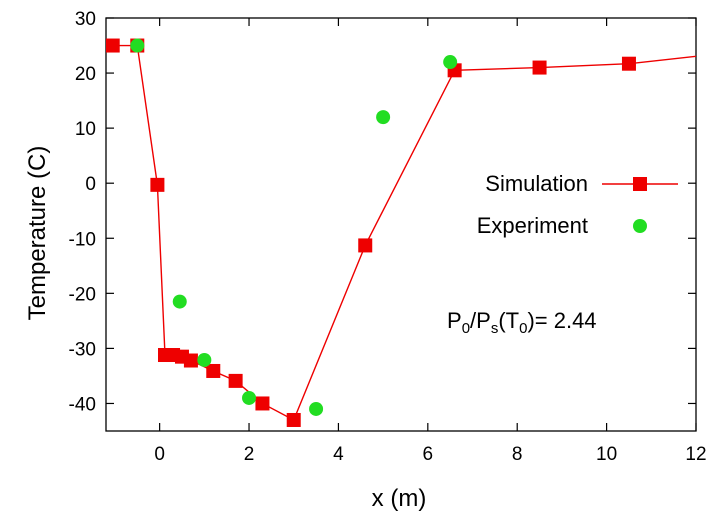 Image resolution: width=717 pixels, height=516 pixels. Describe the element at coordinates (85, 129) in the screenshot. I see `y-tick-label: 10` at that location.